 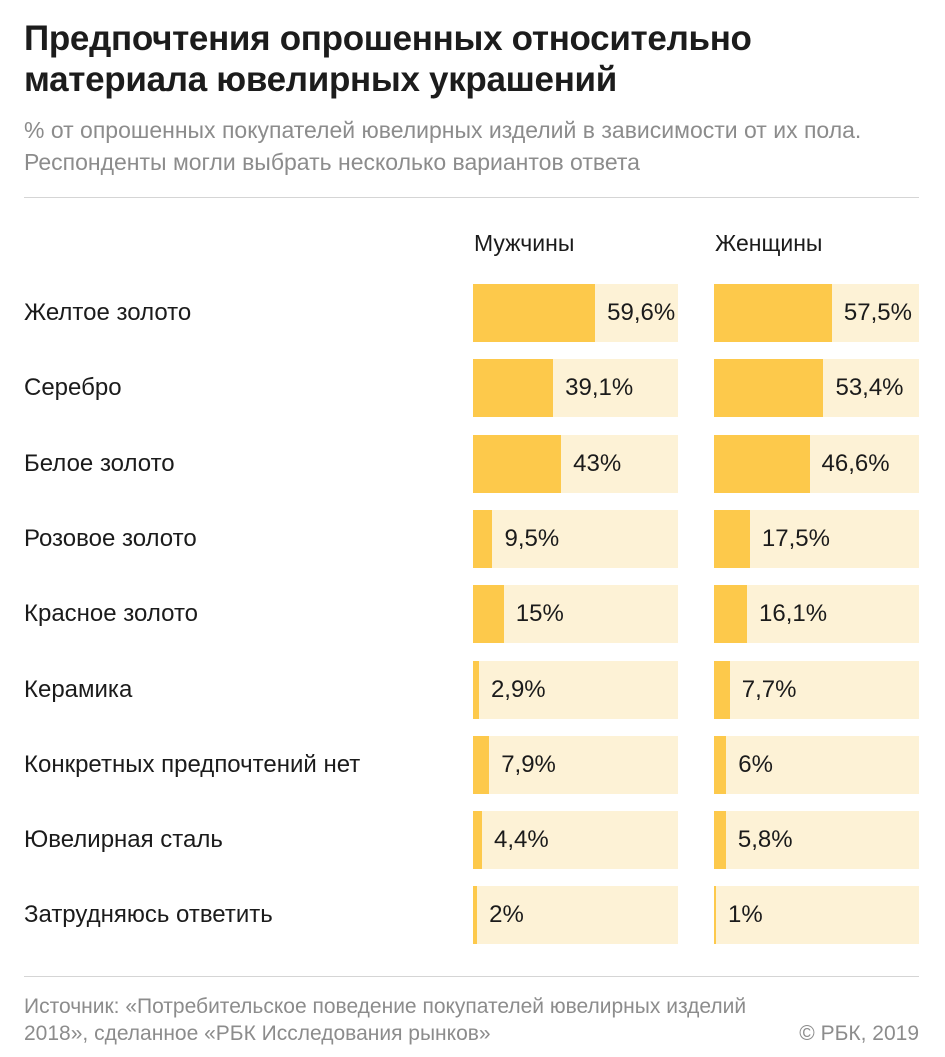 I want to click on data-label: 5,8%, so click(x=765, y=839).